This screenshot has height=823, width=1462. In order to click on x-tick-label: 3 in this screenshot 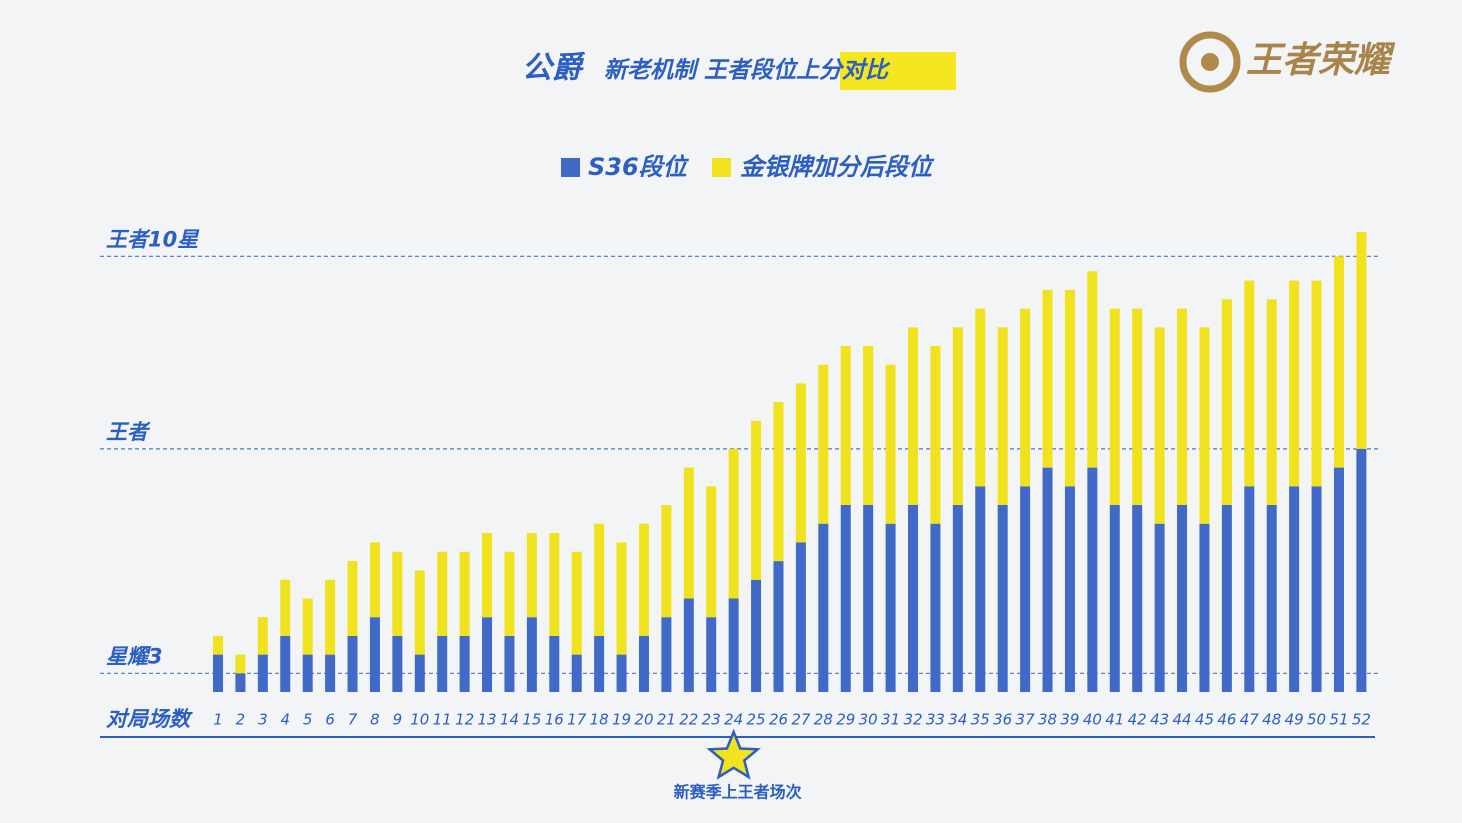, I will do `click(263, 720)`.